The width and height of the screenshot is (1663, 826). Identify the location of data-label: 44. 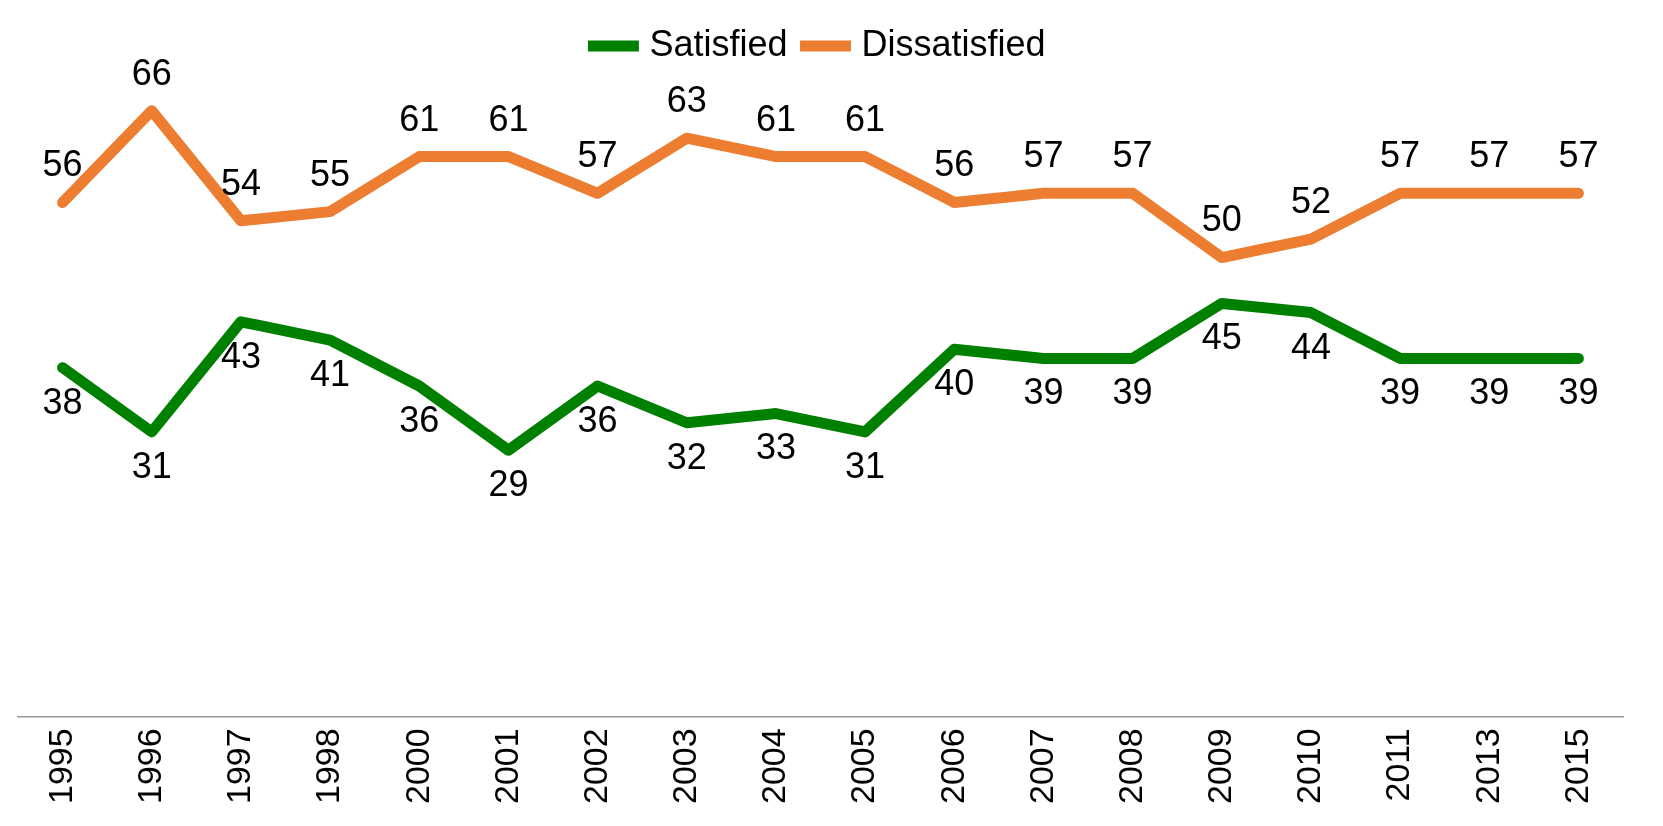
(1310, 346).